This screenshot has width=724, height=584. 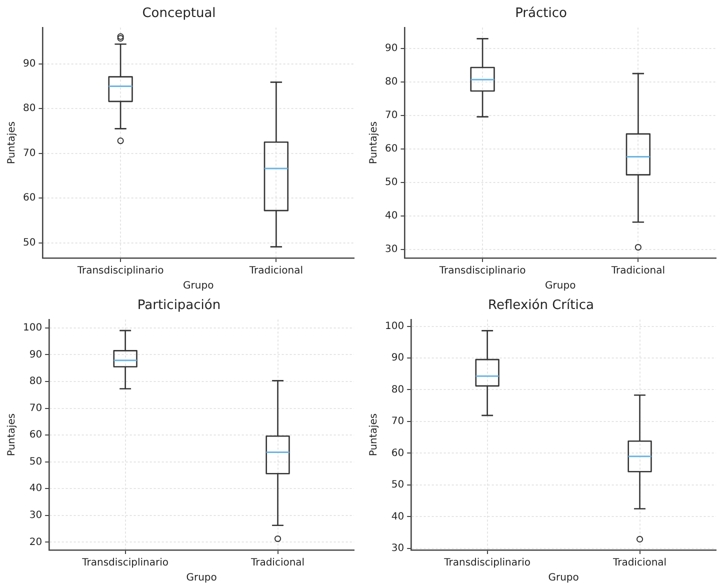 I want to click on chart-title: Participación, so click(x=179, y=306).